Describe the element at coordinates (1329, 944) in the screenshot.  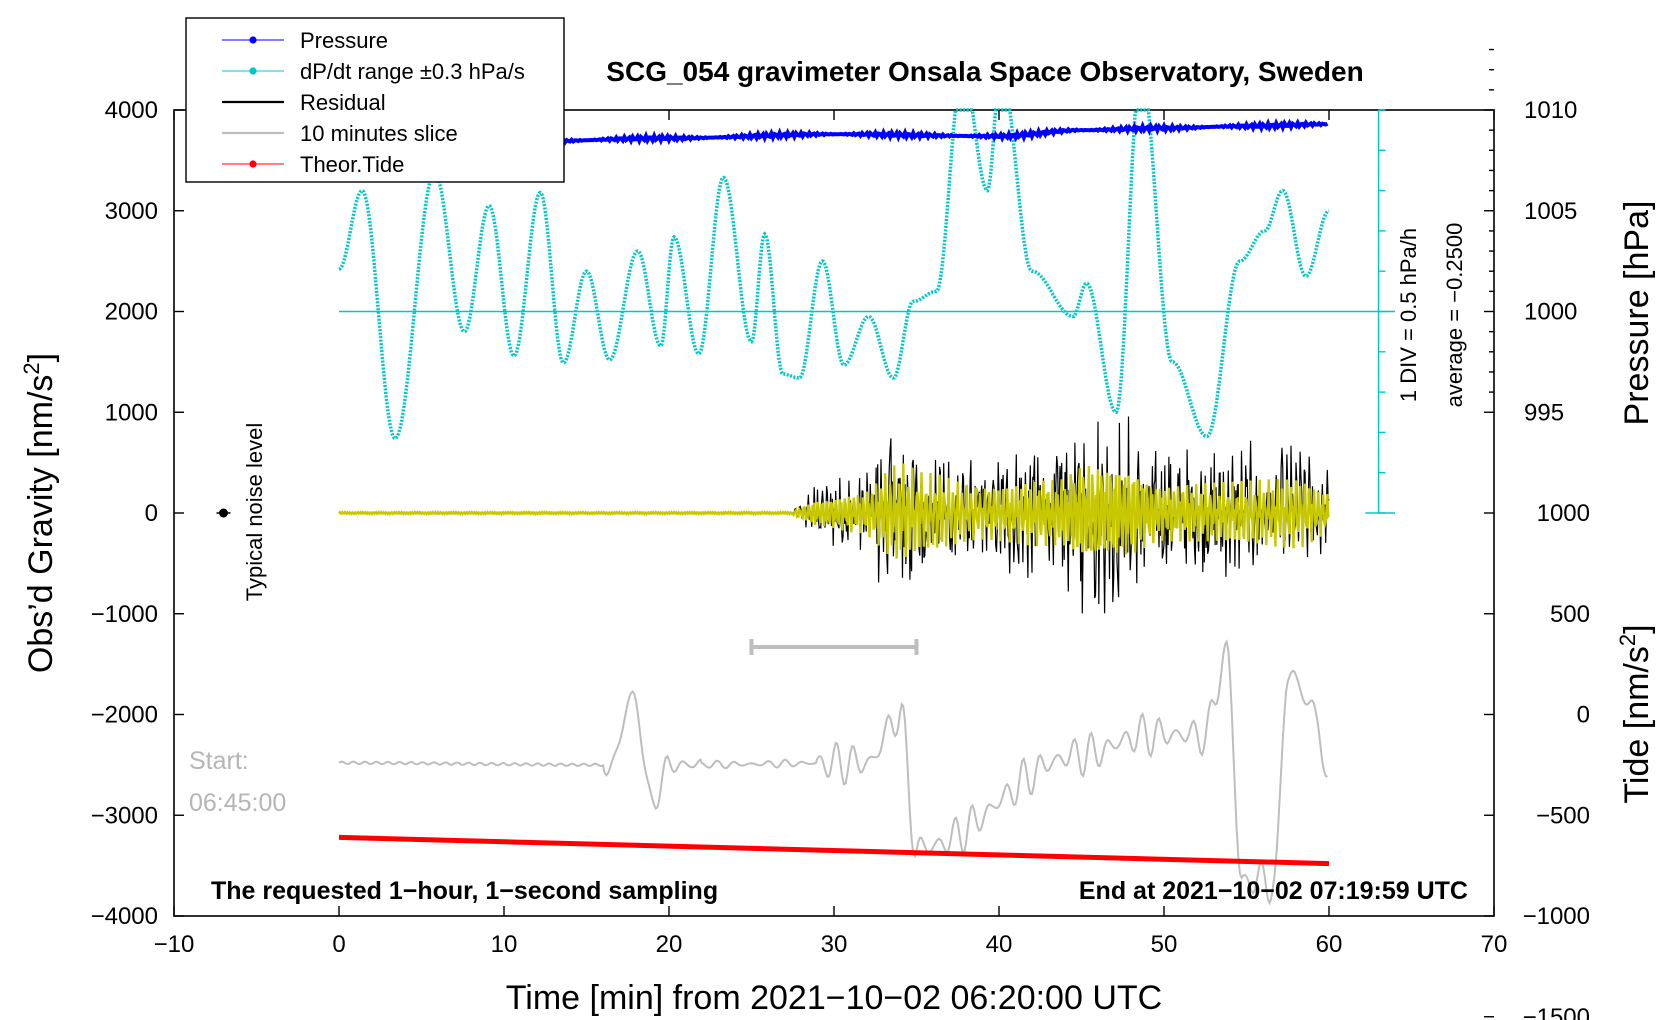
I see `x-tick-label: 60` at that location.